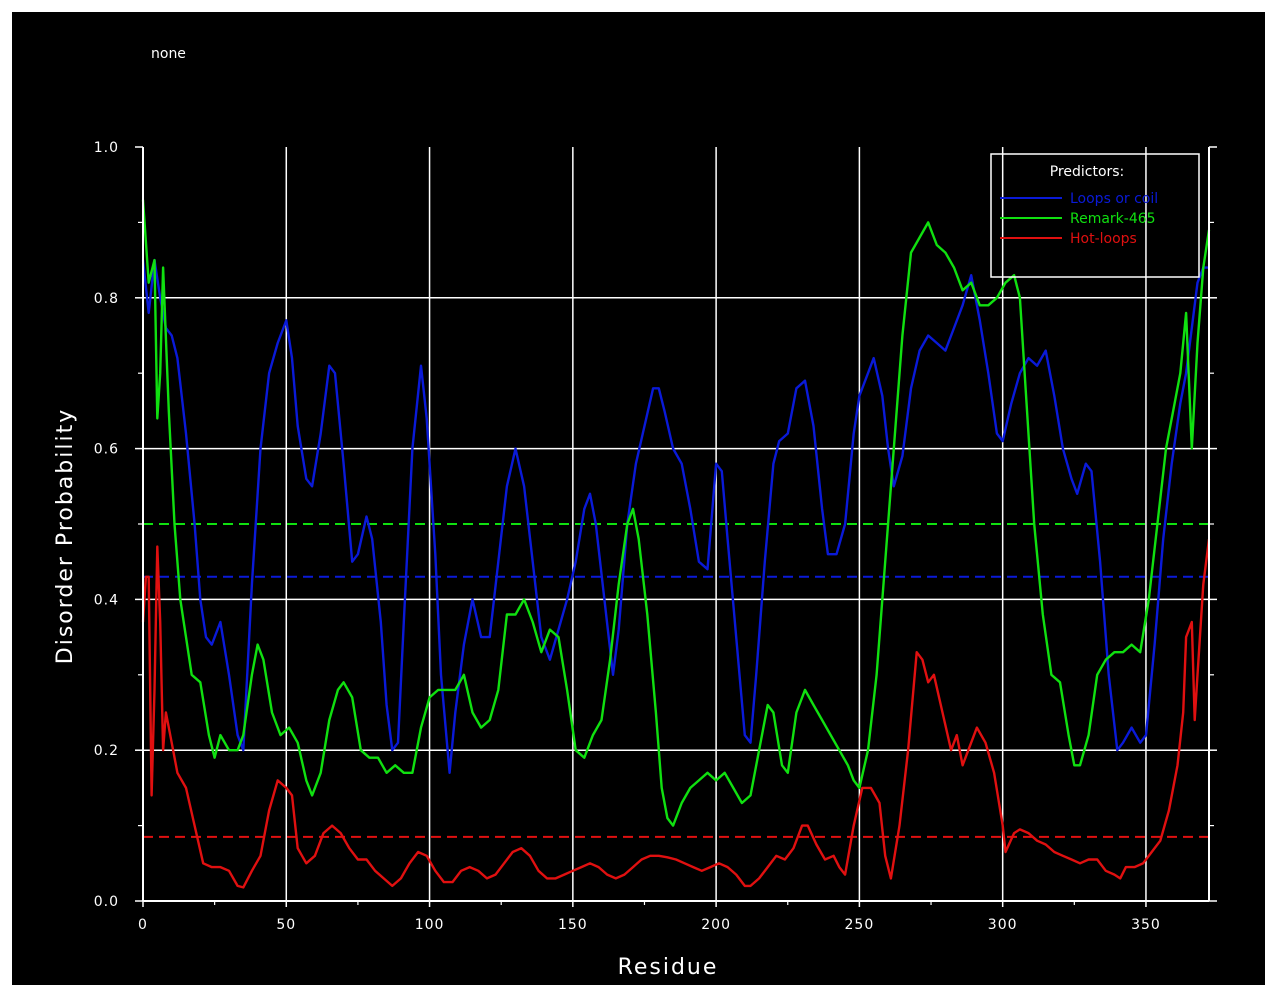 This screenshot has width=1265, height=985. Describe the element at coordinates (1087, 172) in the screenshot. I see `legend-title: Predictors:` at that location.